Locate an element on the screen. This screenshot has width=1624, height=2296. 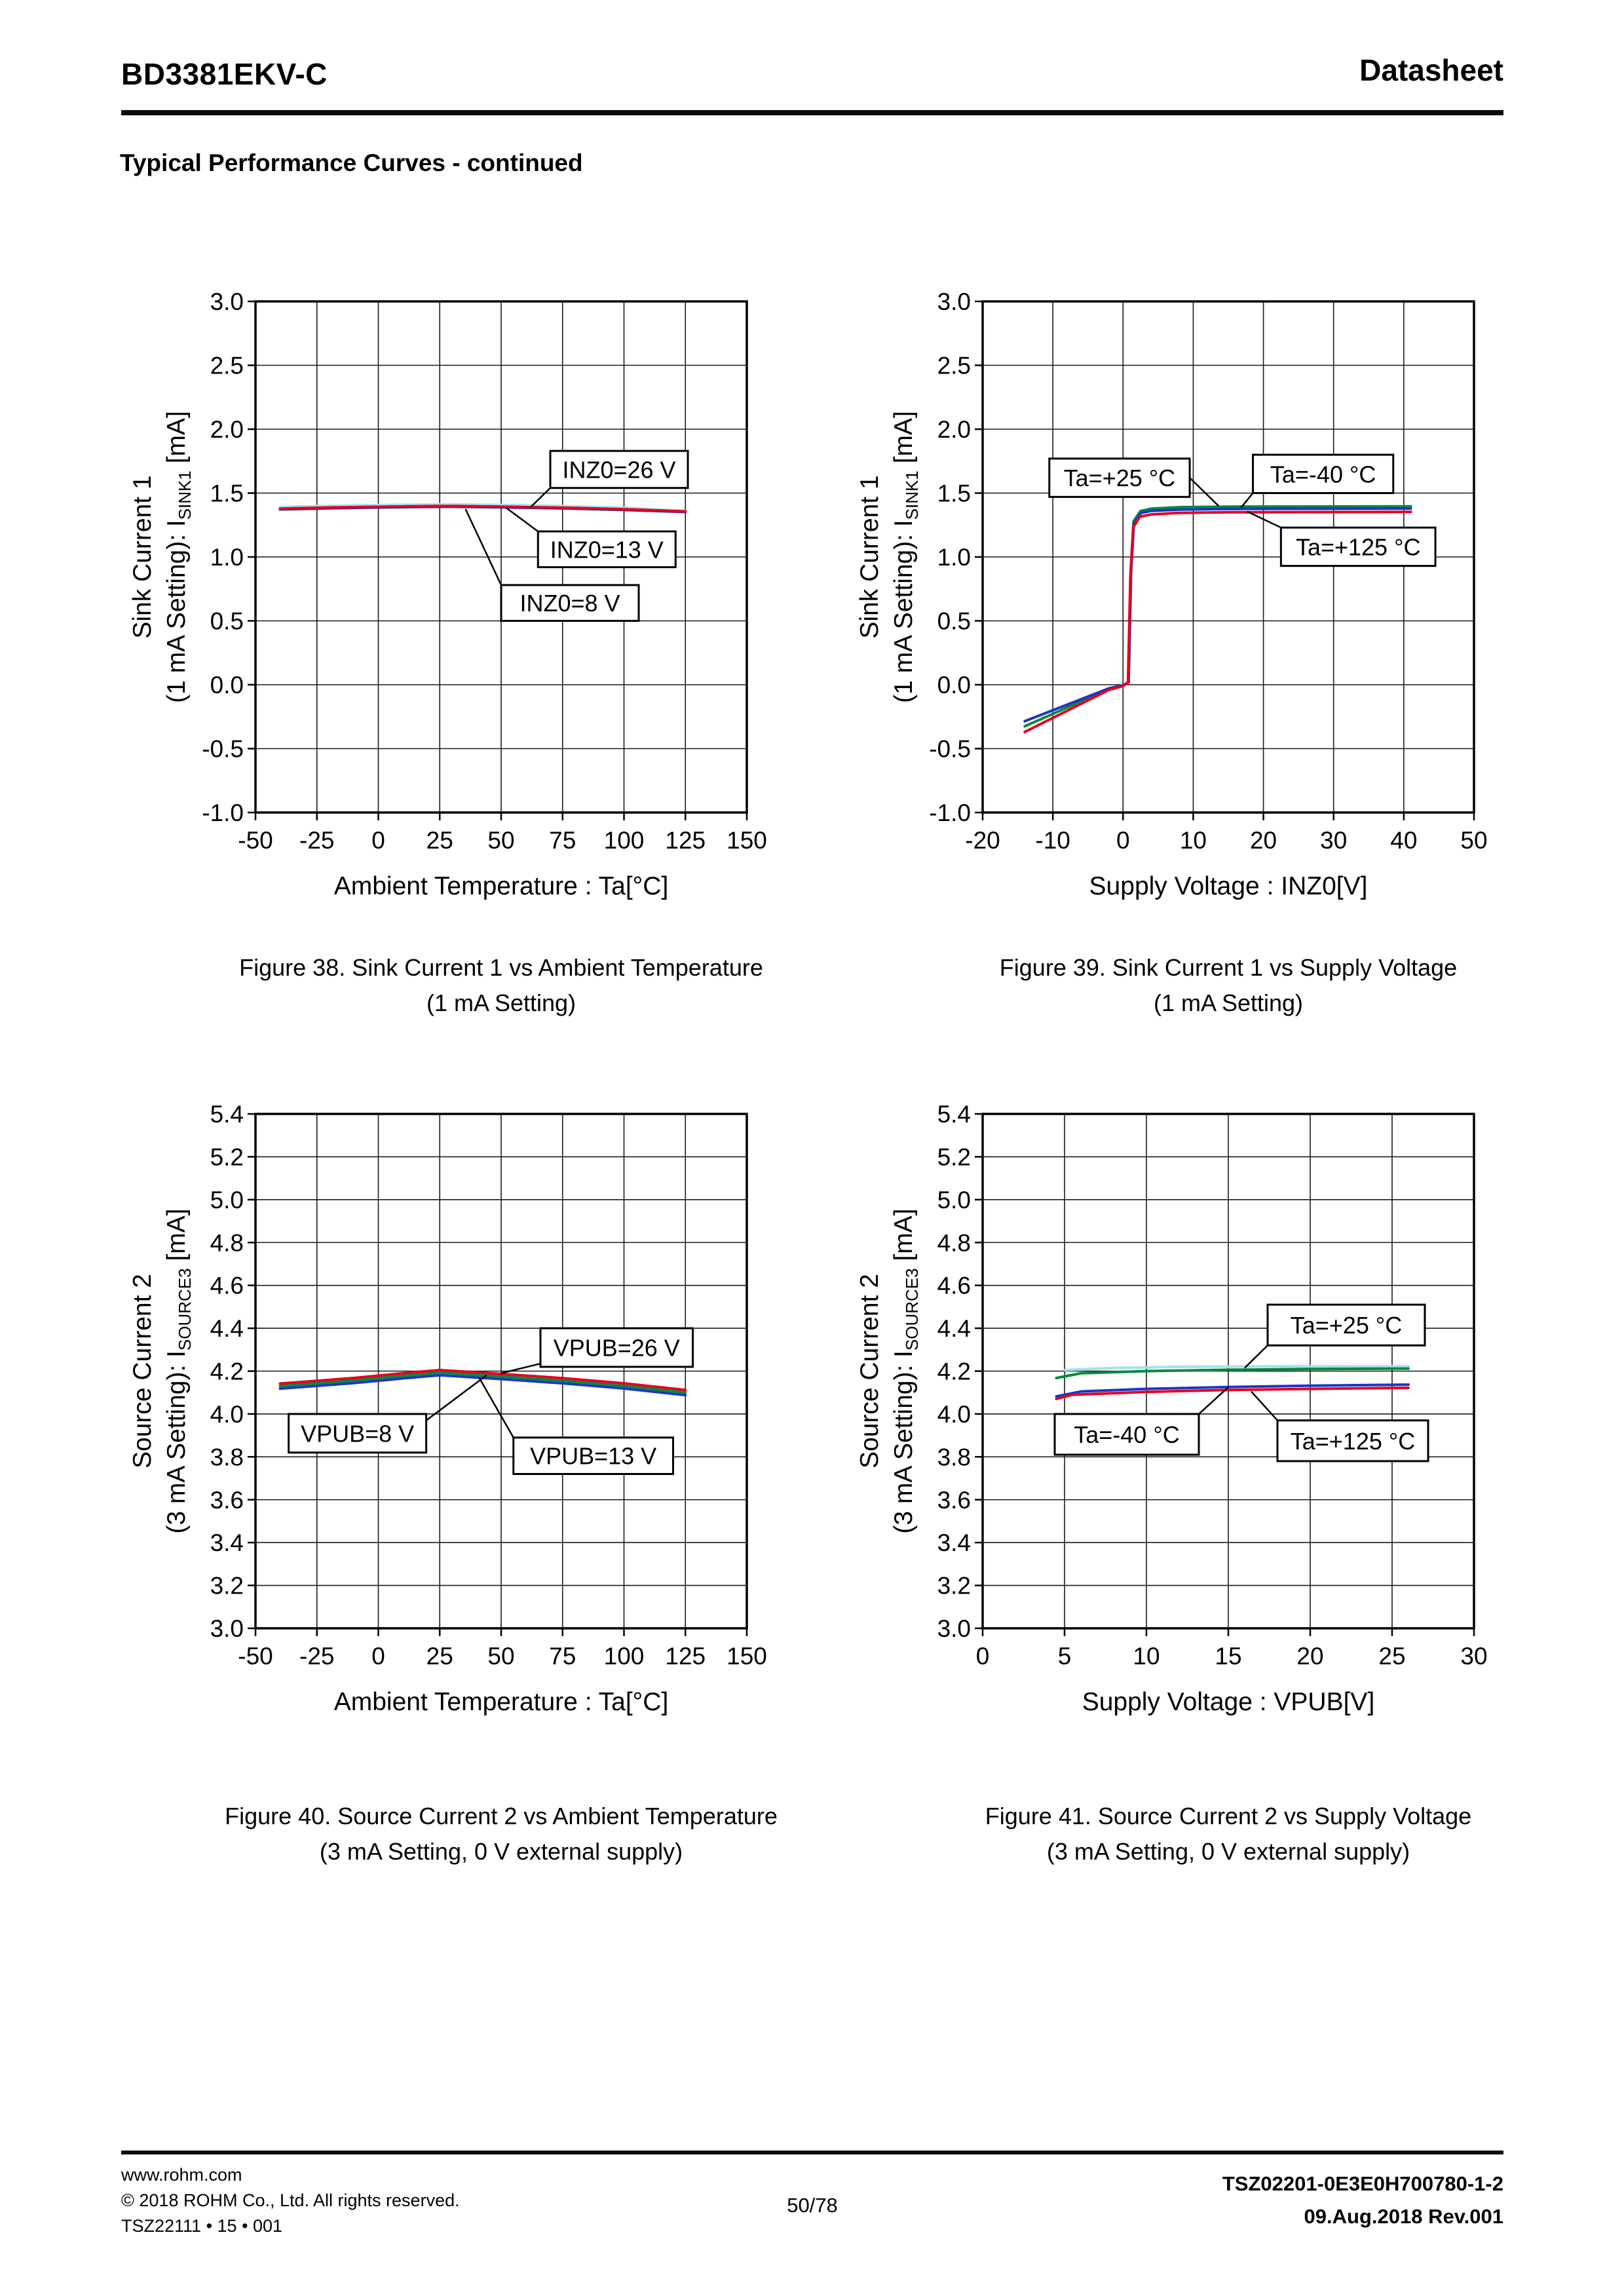
callout-label: Ta=+25 °C is located at coordinates (1347, 1325).